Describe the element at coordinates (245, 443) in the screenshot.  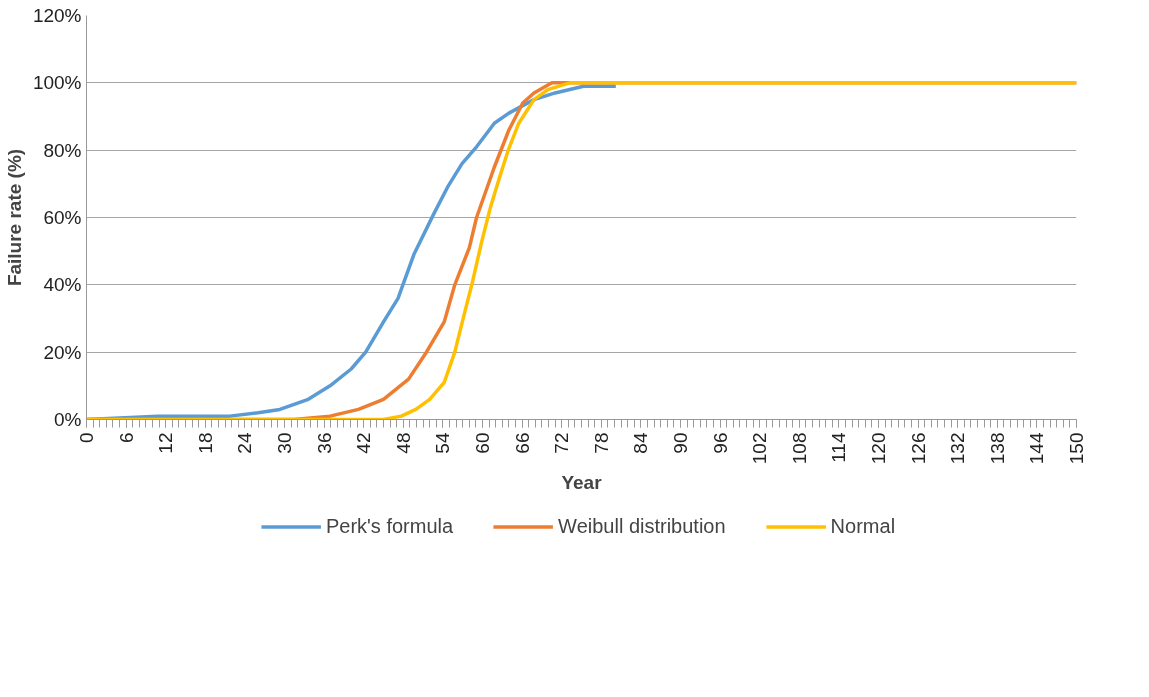
I see `x-tick-label: 24` at that location.